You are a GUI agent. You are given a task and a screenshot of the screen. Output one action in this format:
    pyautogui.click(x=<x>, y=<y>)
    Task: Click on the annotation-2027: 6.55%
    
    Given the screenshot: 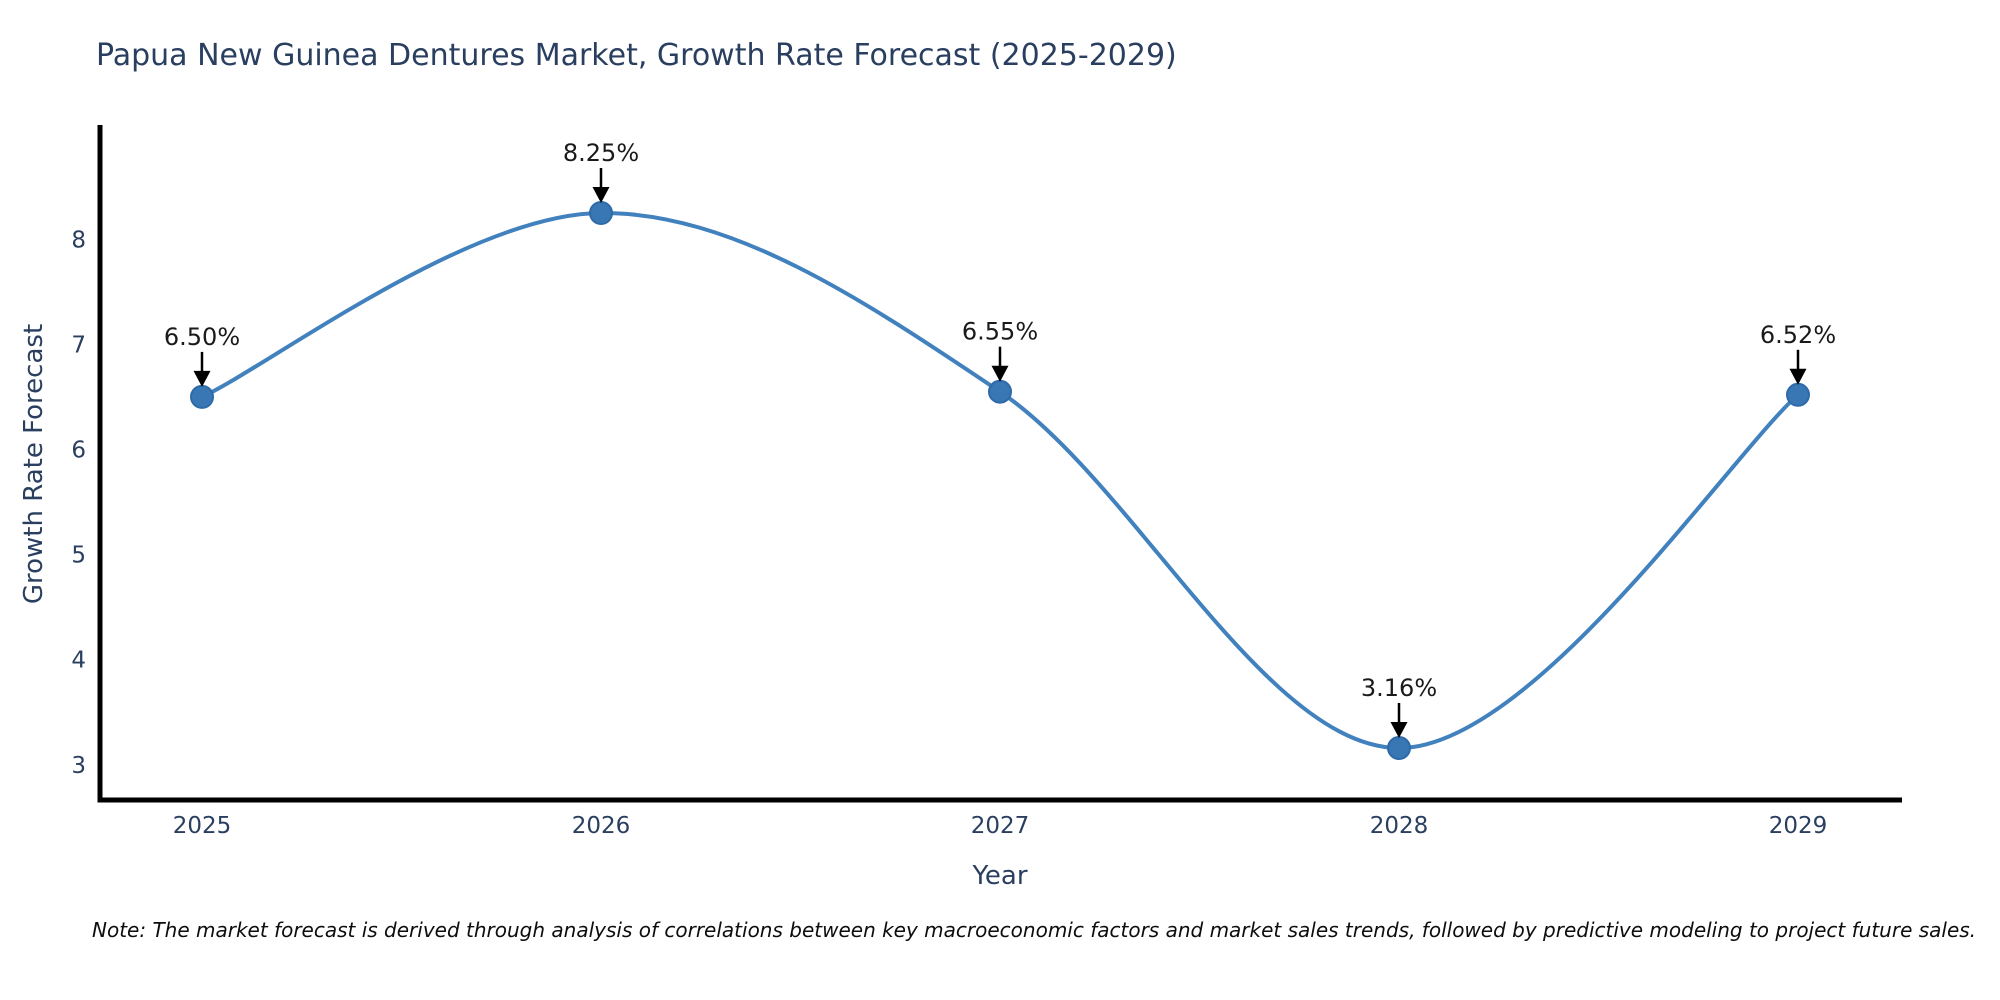 What is the action you would take?
    pyautogui.click(x=1000, y=350)
    